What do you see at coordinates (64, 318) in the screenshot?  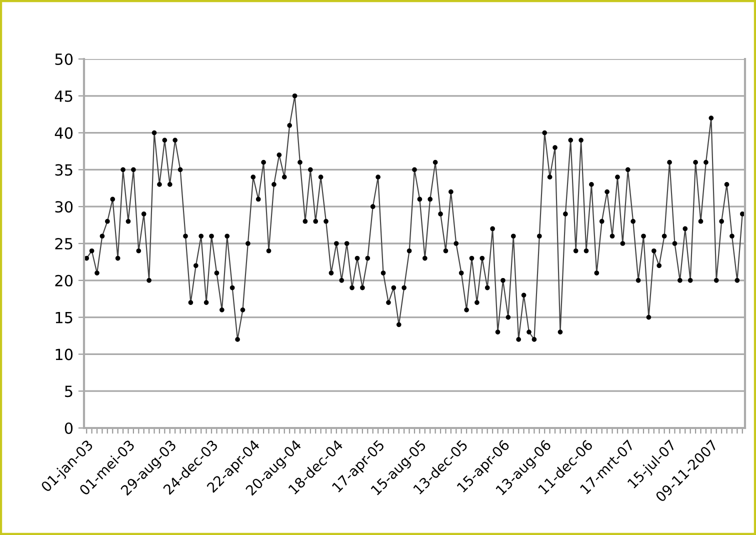 I see `y-tick-label: 15` at bounding box center [64, 318].